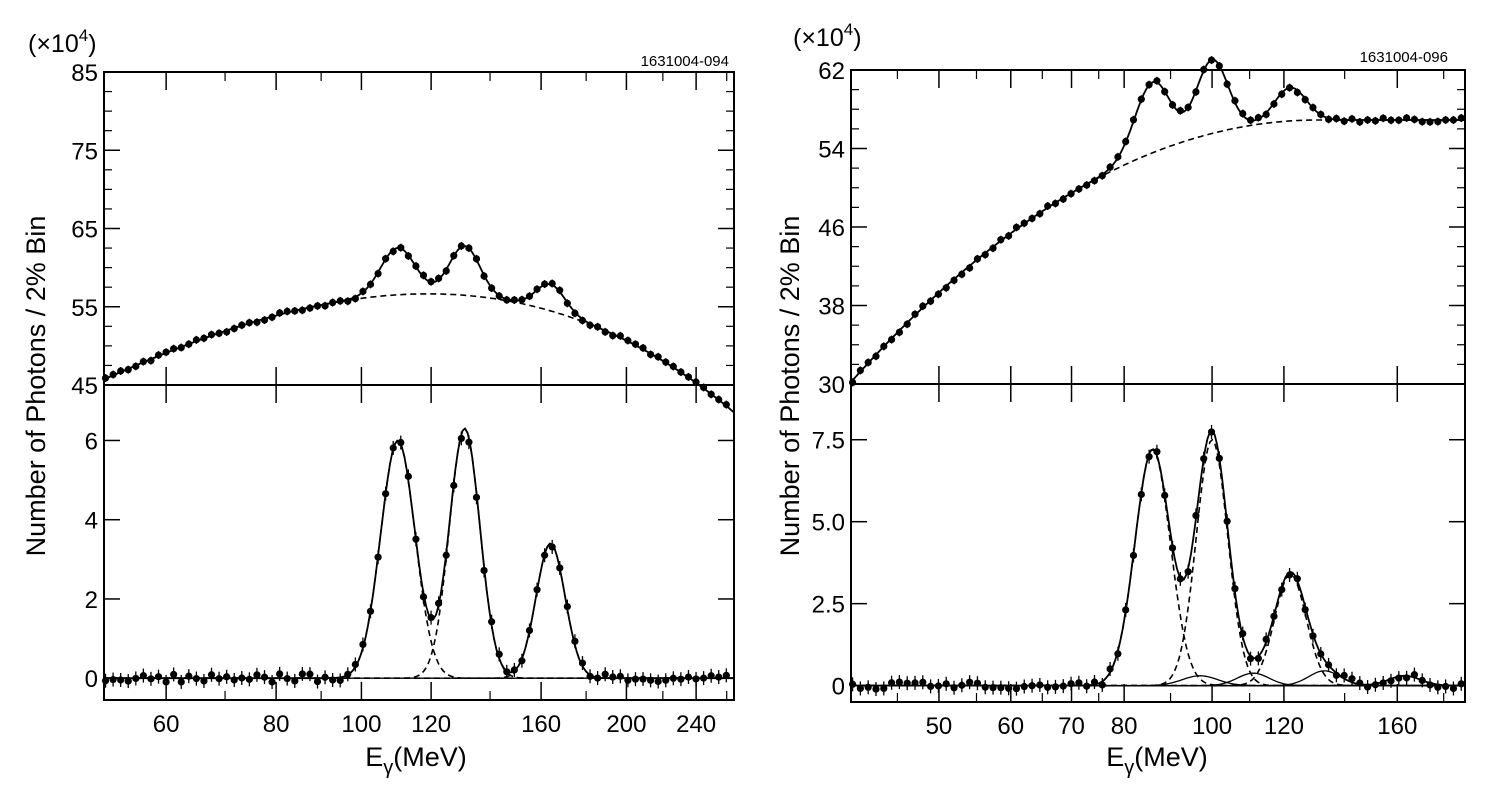 The width and height of the screenshot is (1486, 792). Describe the element at coordinates (828, 605) in the screenshot. I see `right-lower-y-tick-label: 2.5` at that location.